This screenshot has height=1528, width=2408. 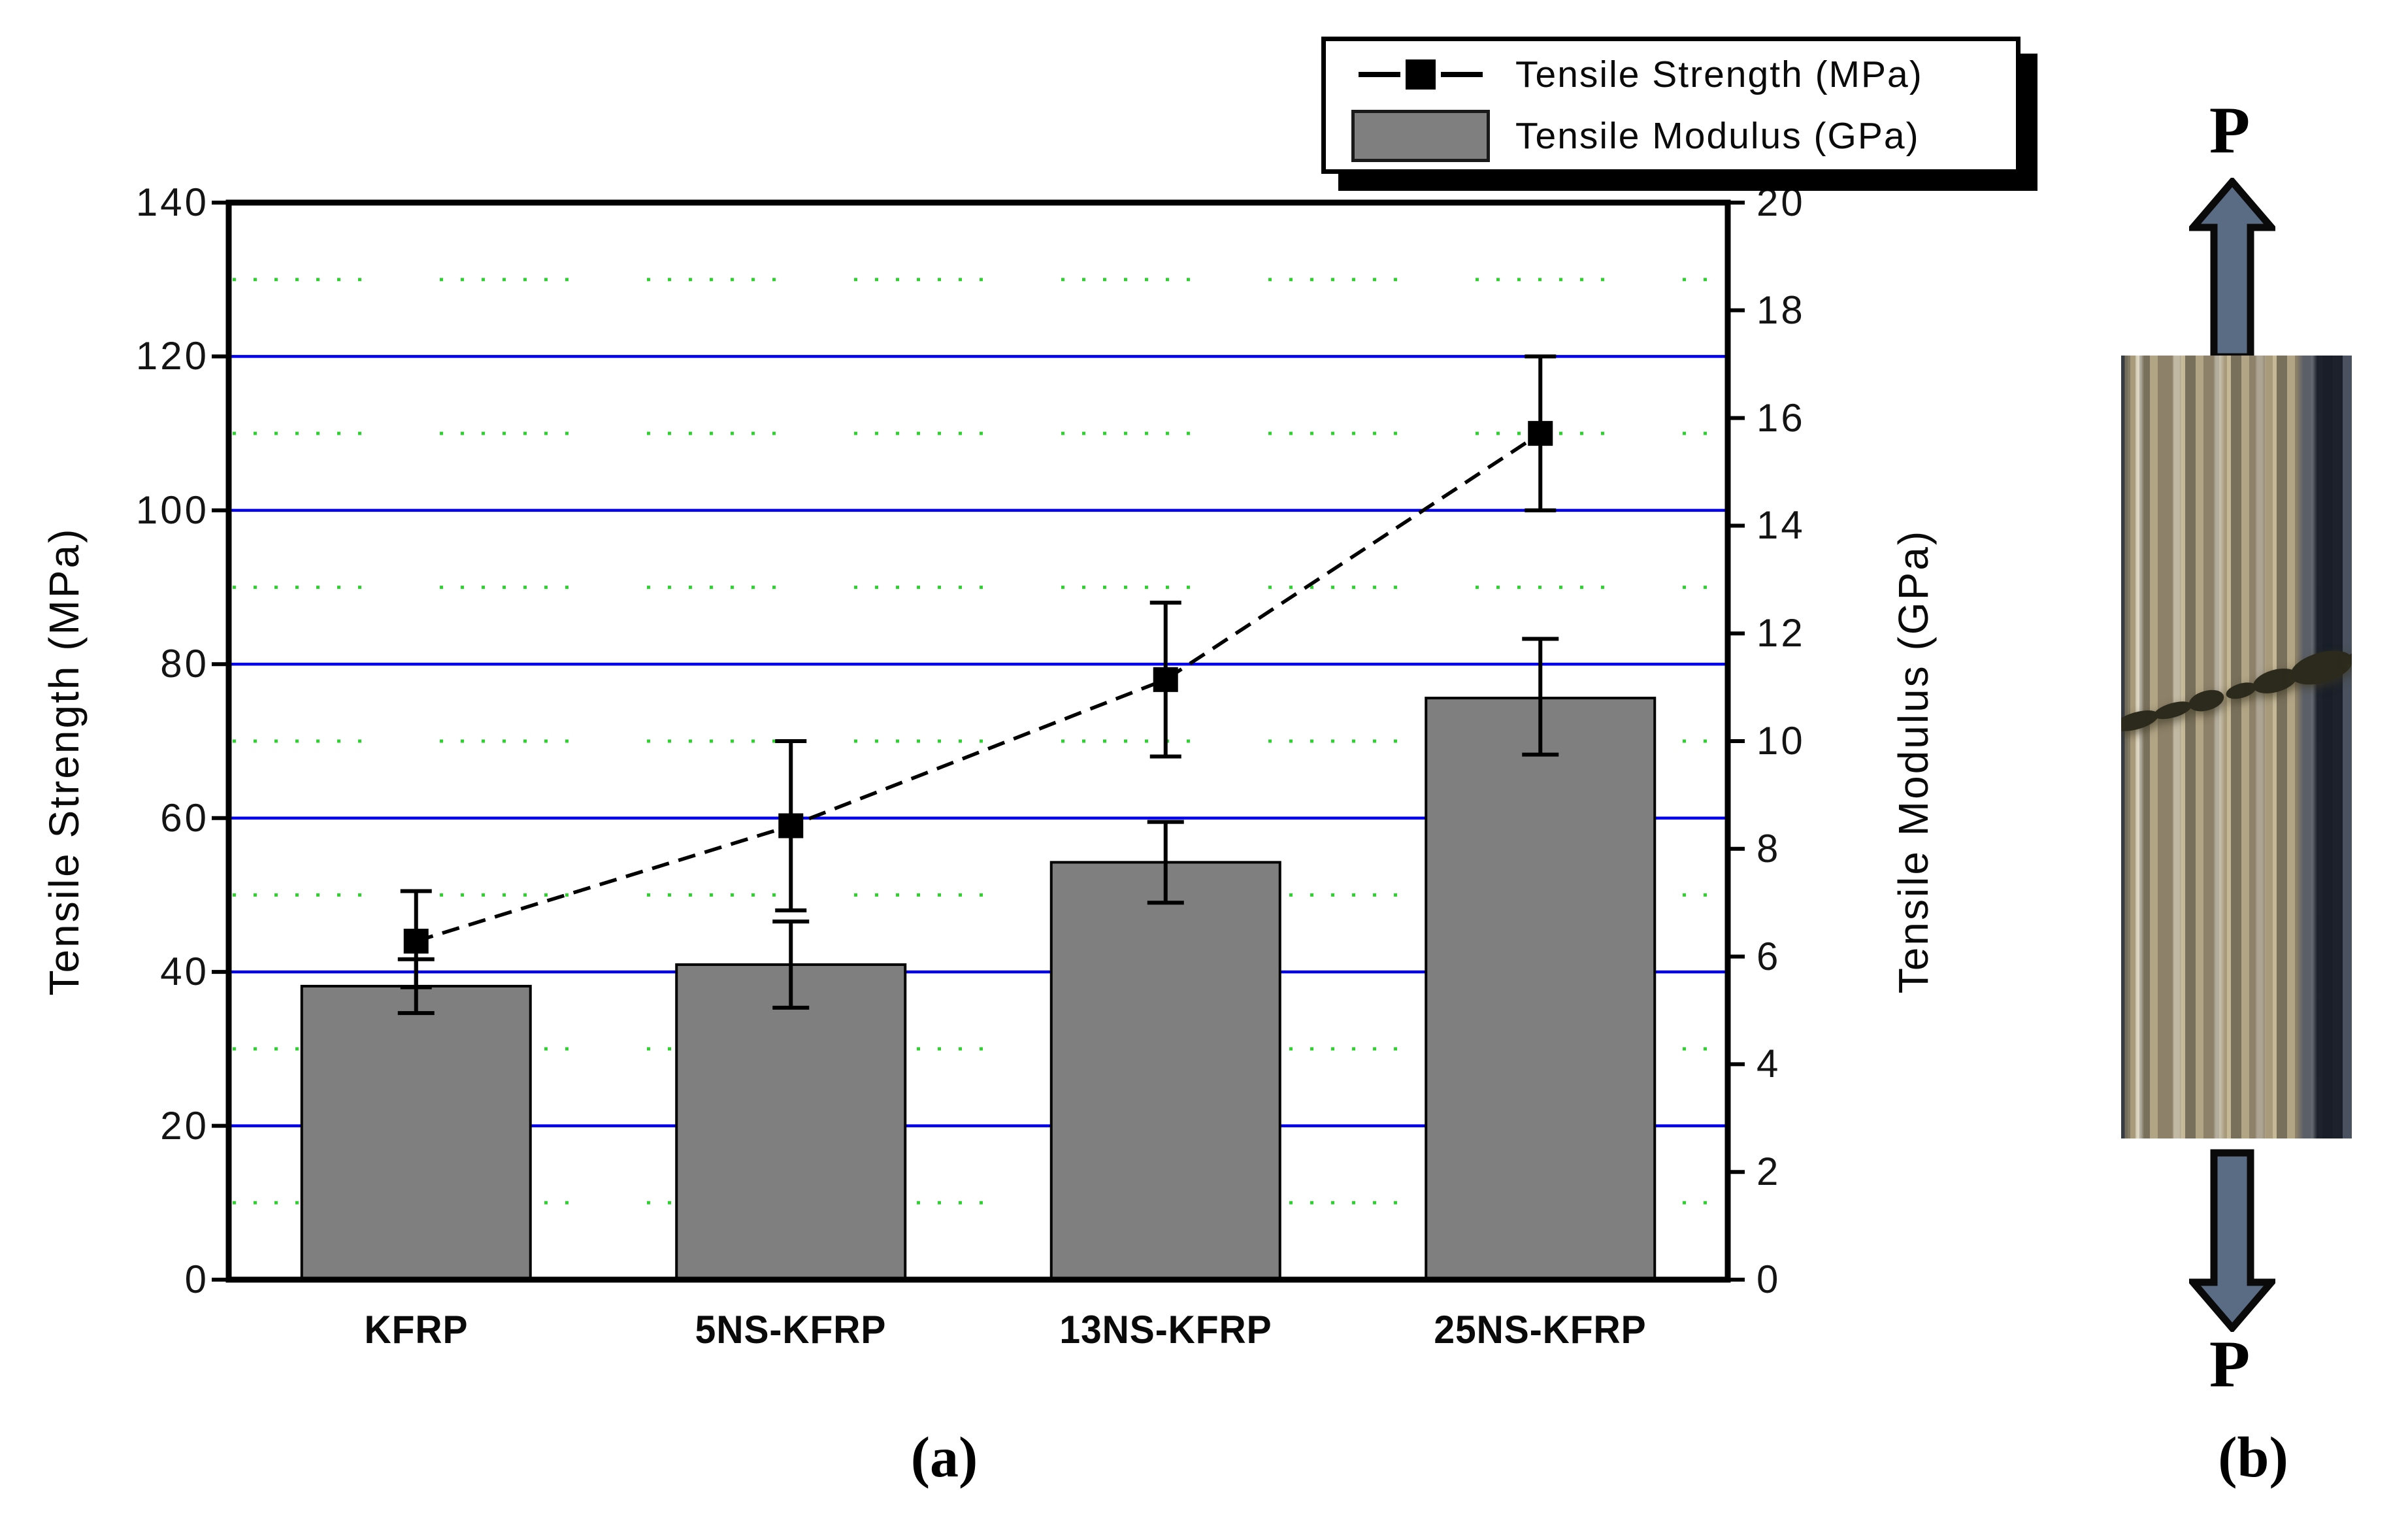 What do you see at coordinates (1913, 761) in the screenshot?
I see `right-axis-title: Tensile Modulus (GPa)` at bounding box center [1913, 761].